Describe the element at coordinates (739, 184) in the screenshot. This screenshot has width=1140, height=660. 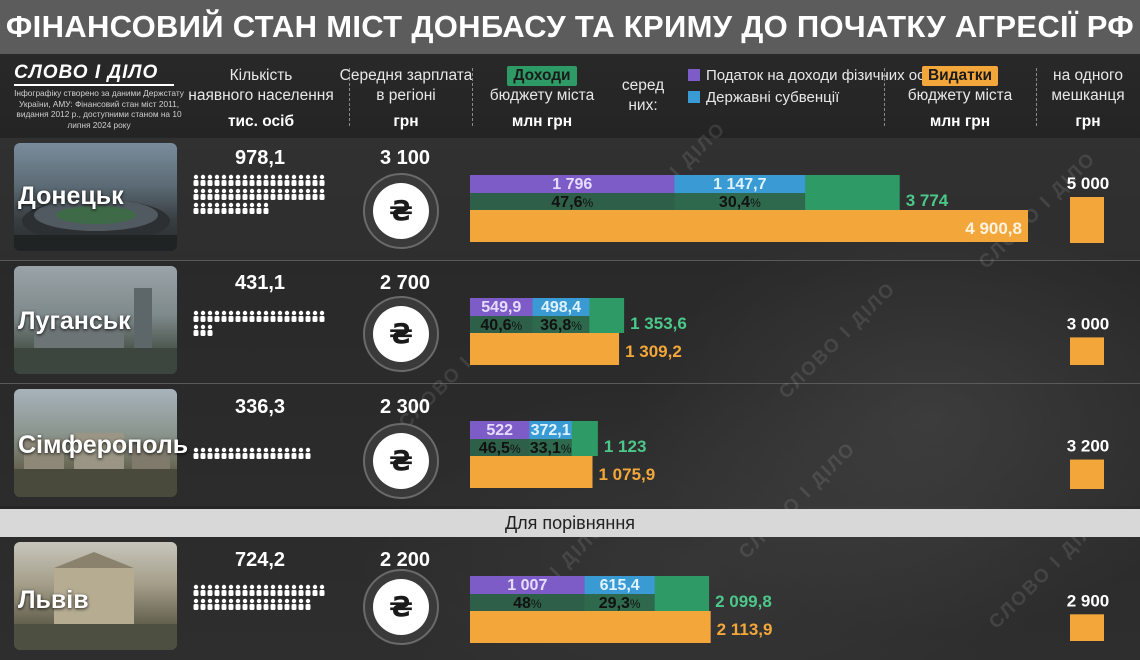
I see `subv-value-label: 1 147,7` at that location.